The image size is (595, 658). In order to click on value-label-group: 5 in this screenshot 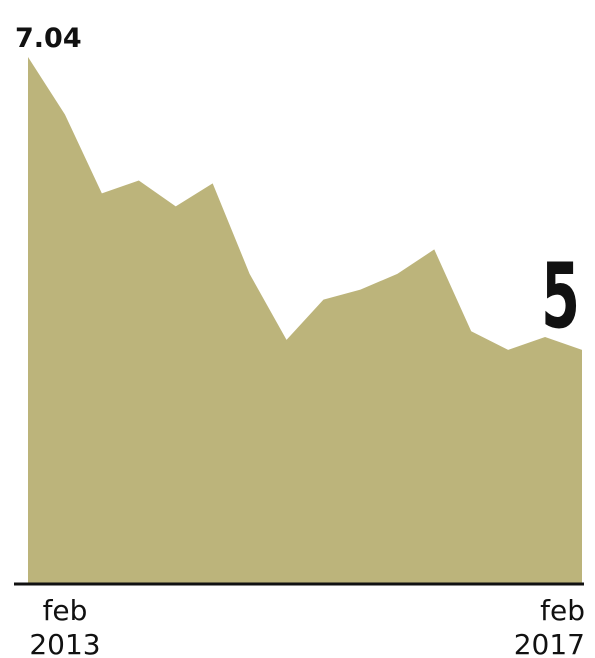, I will do `click(560, 296)`.